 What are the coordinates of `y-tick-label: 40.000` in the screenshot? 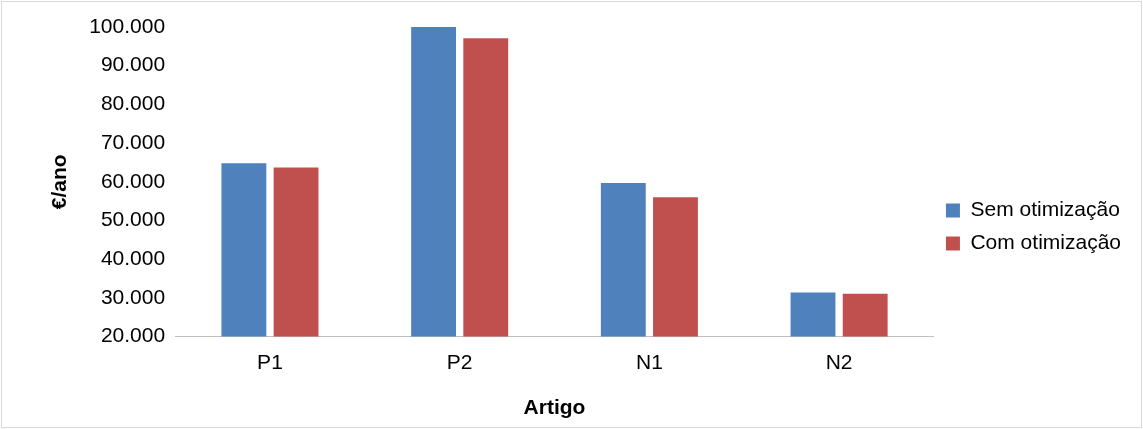 It's located at (133, 257).